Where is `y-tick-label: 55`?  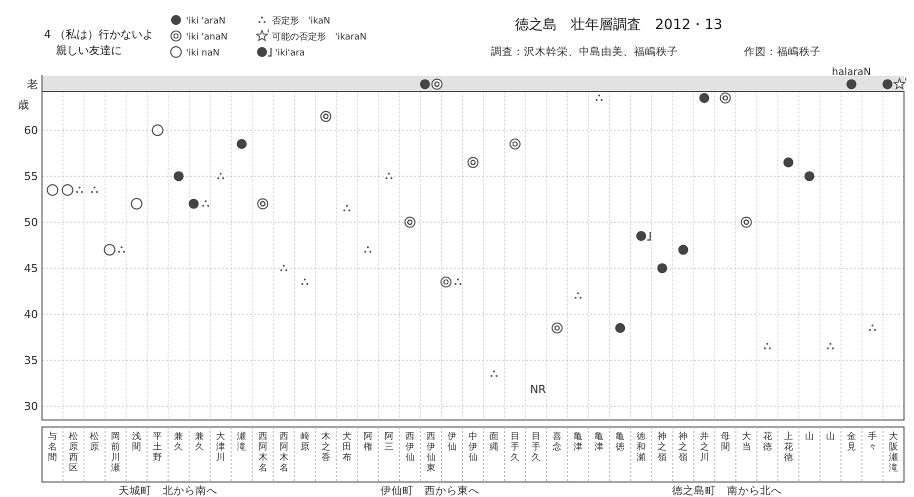
y-tick-label: 55 is located at coordinates (31, 177).